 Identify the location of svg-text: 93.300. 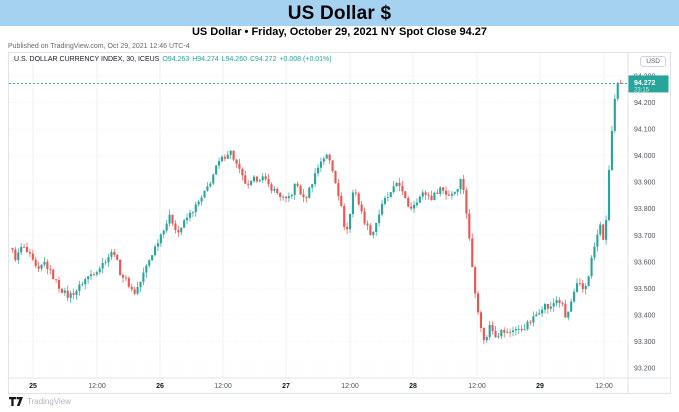
(645, 342).